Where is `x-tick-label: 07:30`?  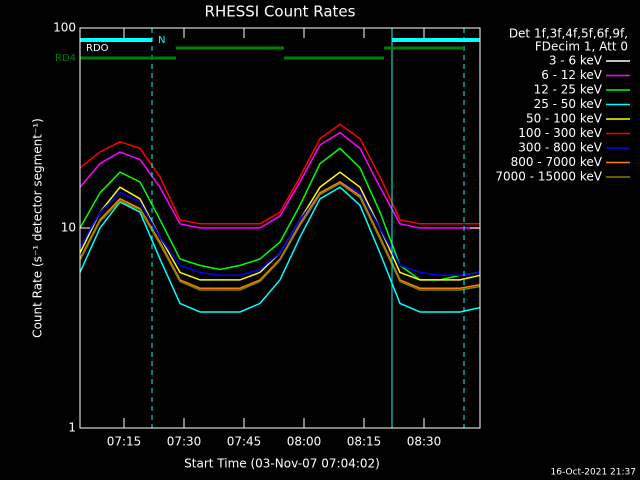
x-tick-label: 07:30 is located at coordinates (184, 442).